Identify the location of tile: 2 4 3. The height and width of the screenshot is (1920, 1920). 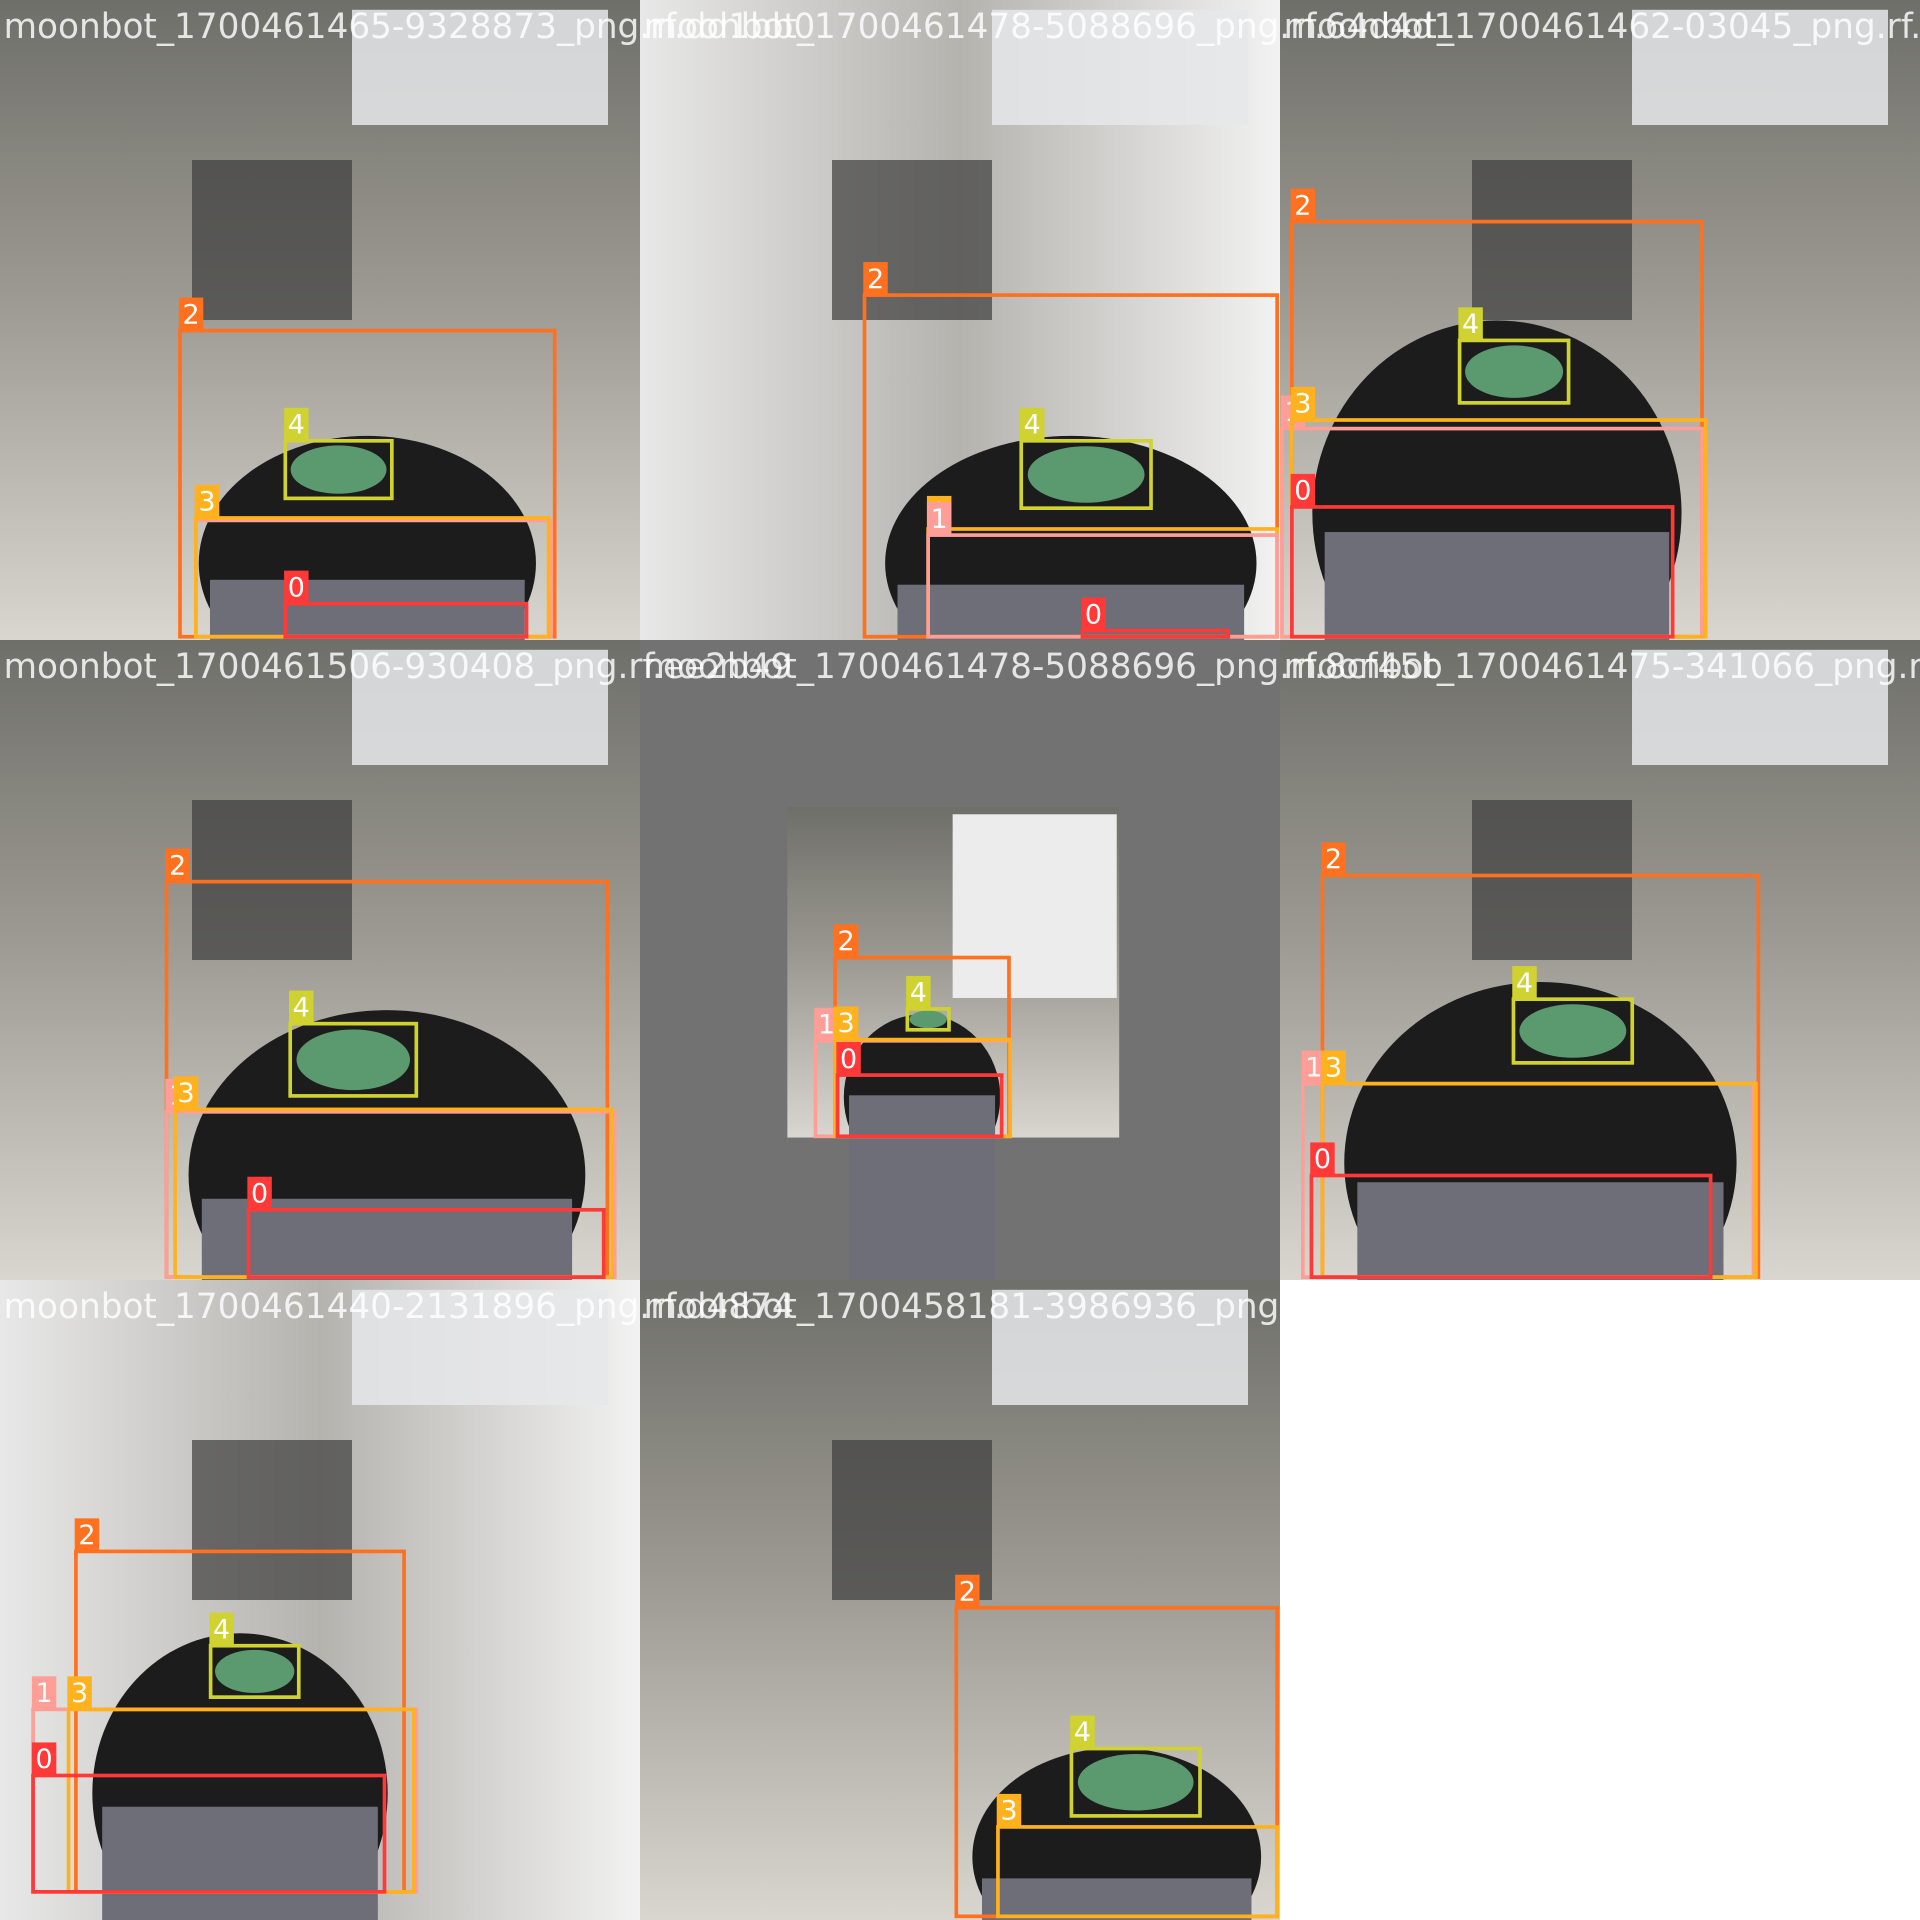
(960, 1600).